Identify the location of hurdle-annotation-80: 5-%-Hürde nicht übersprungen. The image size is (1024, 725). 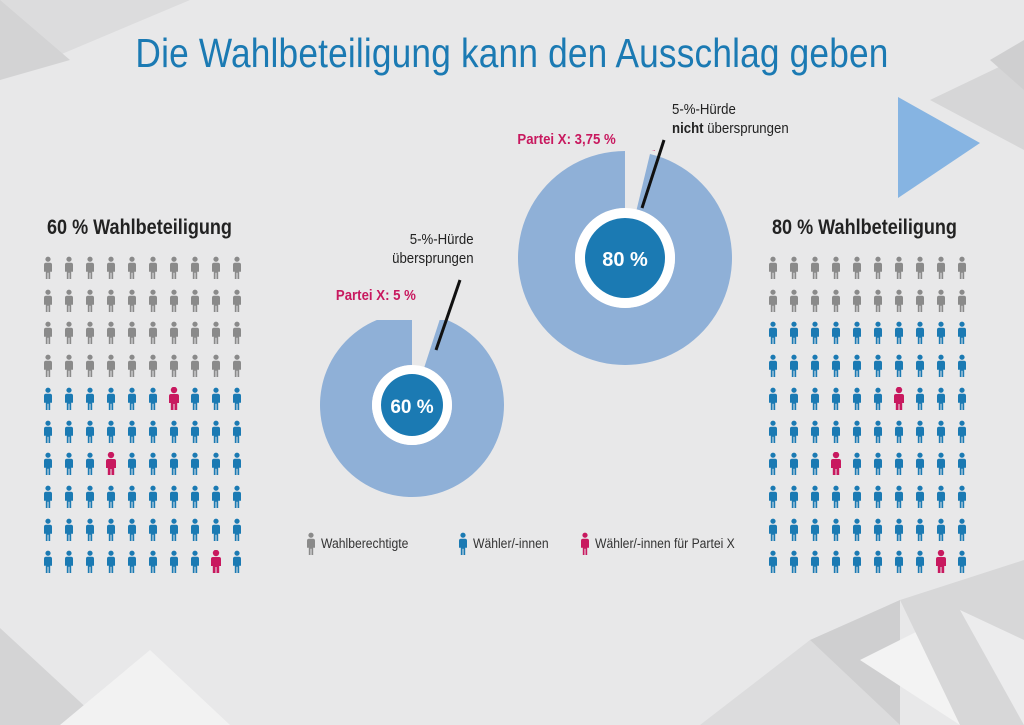
(730, 119).